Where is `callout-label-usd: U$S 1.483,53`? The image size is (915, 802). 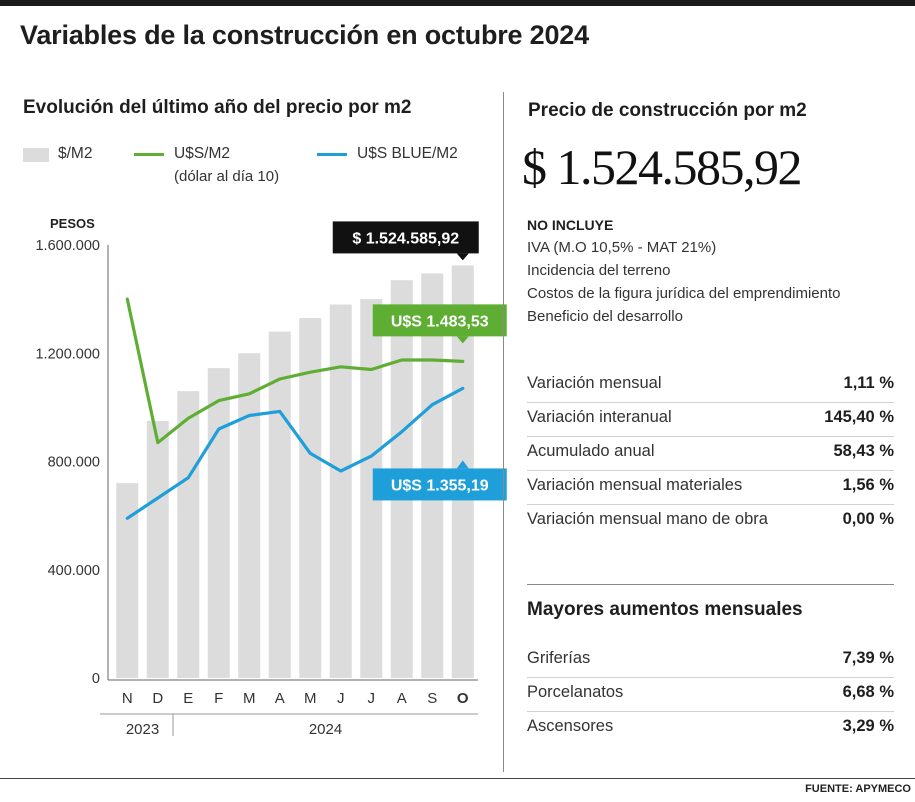
callout-label-usd: U$S 1.483,53 is located at coordinates (440, 321).